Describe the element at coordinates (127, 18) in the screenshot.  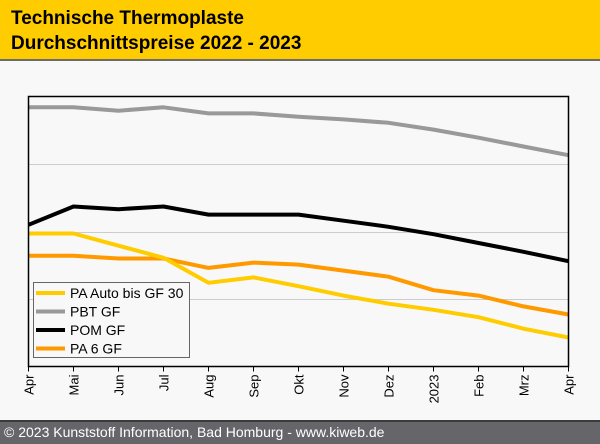
I see `chart-title-line1: Technische Thermoplaste` at that location.